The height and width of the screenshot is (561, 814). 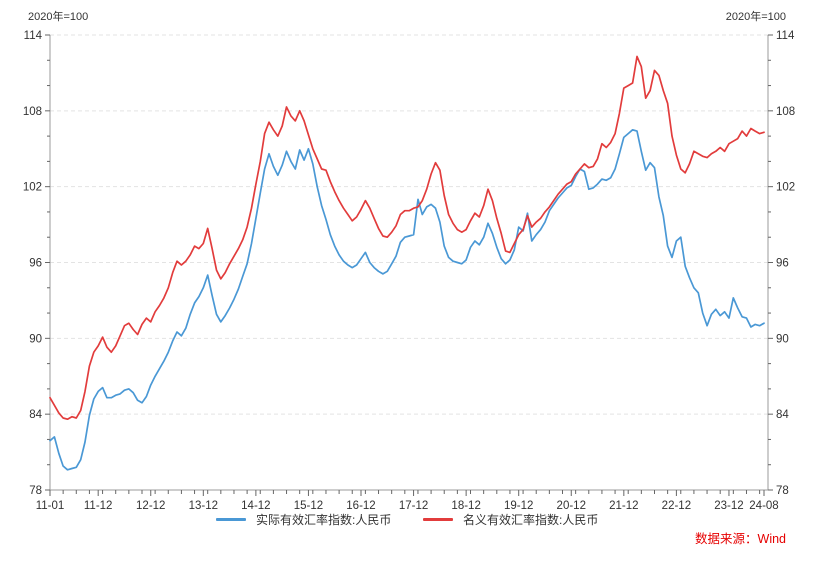 I want to click on x-tick-label: 13-12, so click(x=203, y=506).